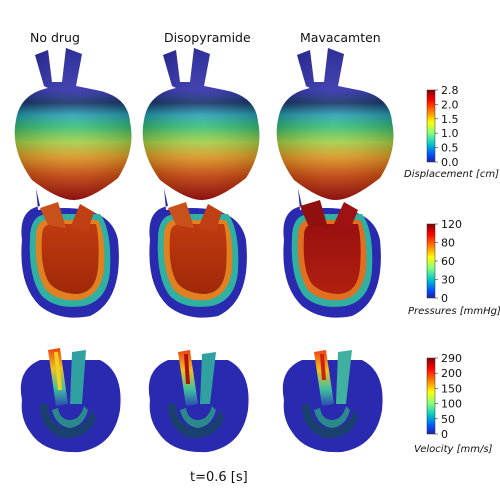 This screenshot has width=500, height=500. What do you see at coordinates (332, 401) in the screenshot?
I see `velocity-heart-mavacamten` at bounding box center [332, 401].